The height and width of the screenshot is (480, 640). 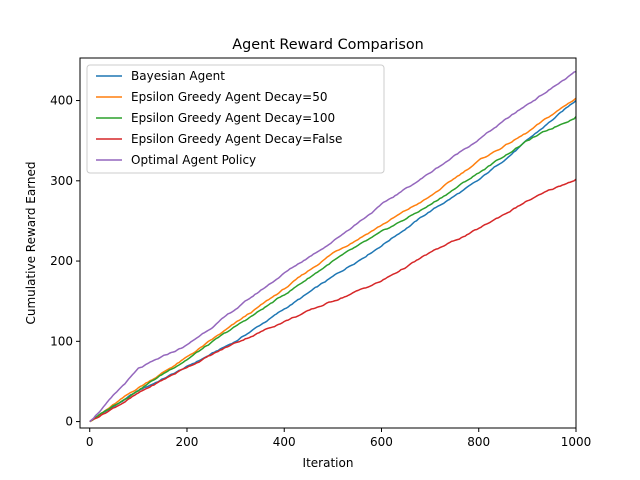 I want to click on x-axis-title: Iteration, so click(x=328, y=463).